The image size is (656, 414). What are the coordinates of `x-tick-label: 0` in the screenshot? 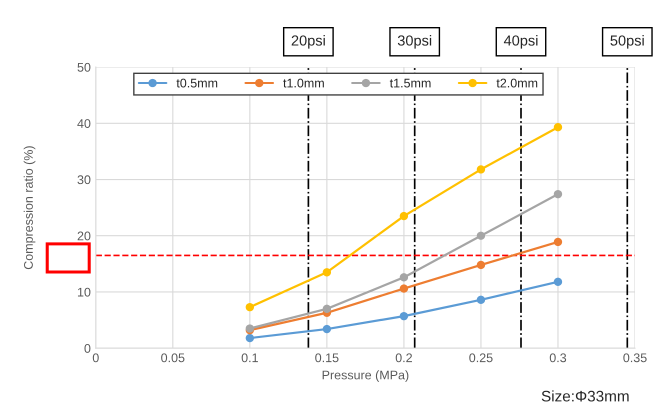 It's located at (95, 357).